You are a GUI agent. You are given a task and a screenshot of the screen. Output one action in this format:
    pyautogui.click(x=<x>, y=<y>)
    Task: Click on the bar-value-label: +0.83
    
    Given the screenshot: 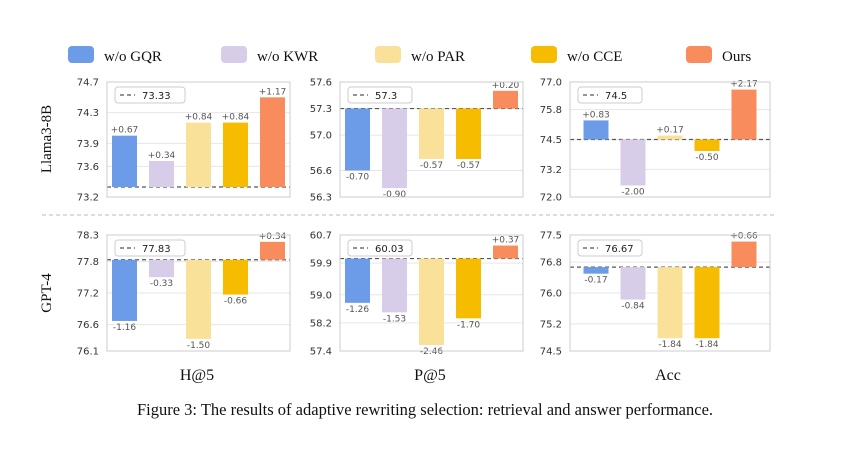 What is the action you would take?
    pyautogui.click(x=596, y=115)
    